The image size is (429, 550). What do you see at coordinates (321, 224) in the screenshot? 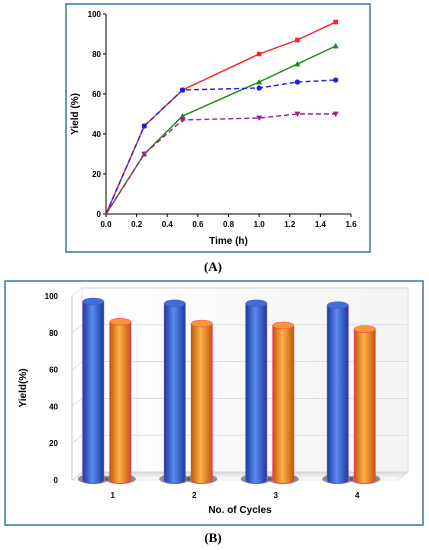
I see `x-tick-label: 1.4` at bounding box center [321, 224].